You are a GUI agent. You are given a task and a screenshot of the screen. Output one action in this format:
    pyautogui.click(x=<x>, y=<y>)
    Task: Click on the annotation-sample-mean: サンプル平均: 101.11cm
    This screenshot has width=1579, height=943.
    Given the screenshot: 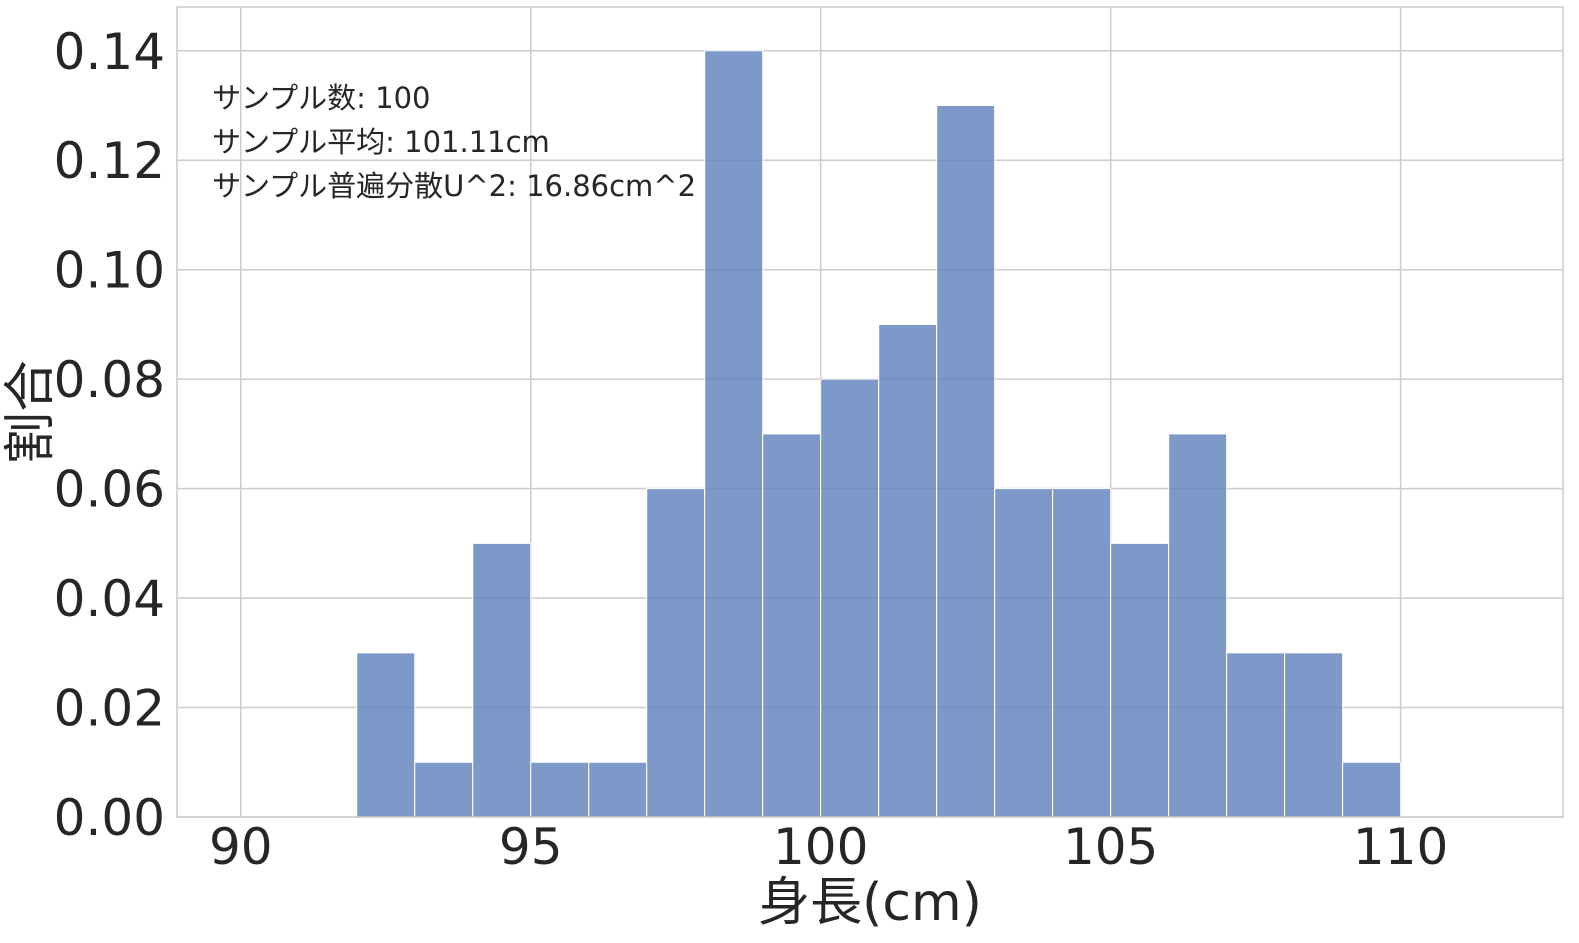 What is the action you would take?
    pyautogui.click(x=381, y=142)
    